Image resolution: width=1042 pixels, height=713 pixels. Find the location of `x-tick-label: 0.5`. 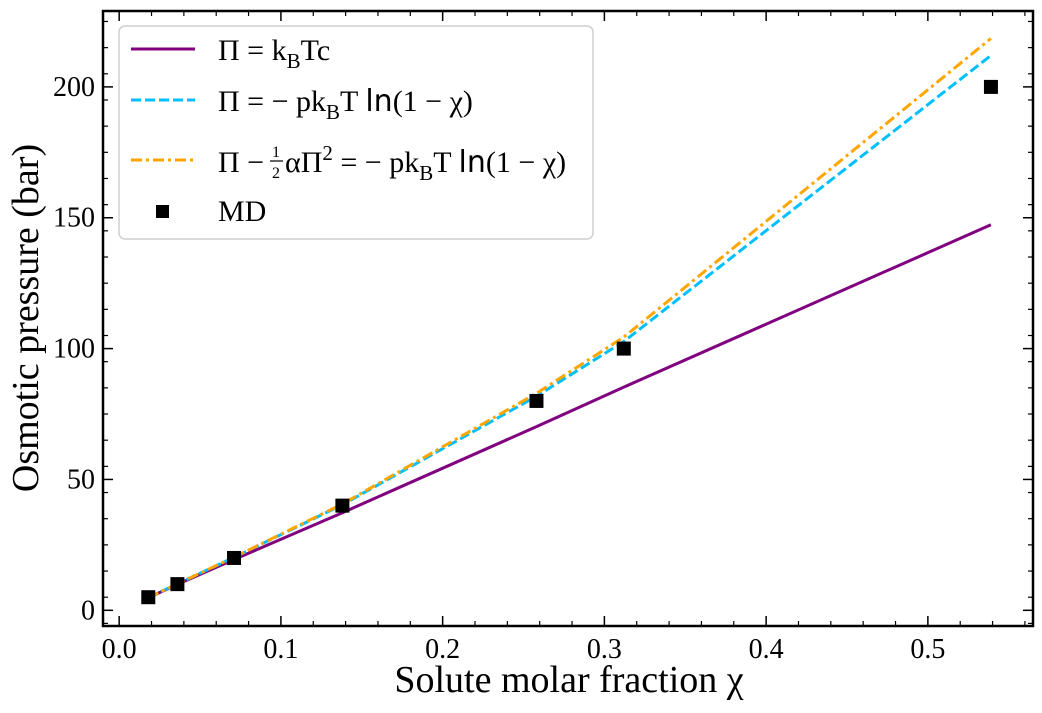

x-tick-label: 0.5 is located at coordinates (927, 649).